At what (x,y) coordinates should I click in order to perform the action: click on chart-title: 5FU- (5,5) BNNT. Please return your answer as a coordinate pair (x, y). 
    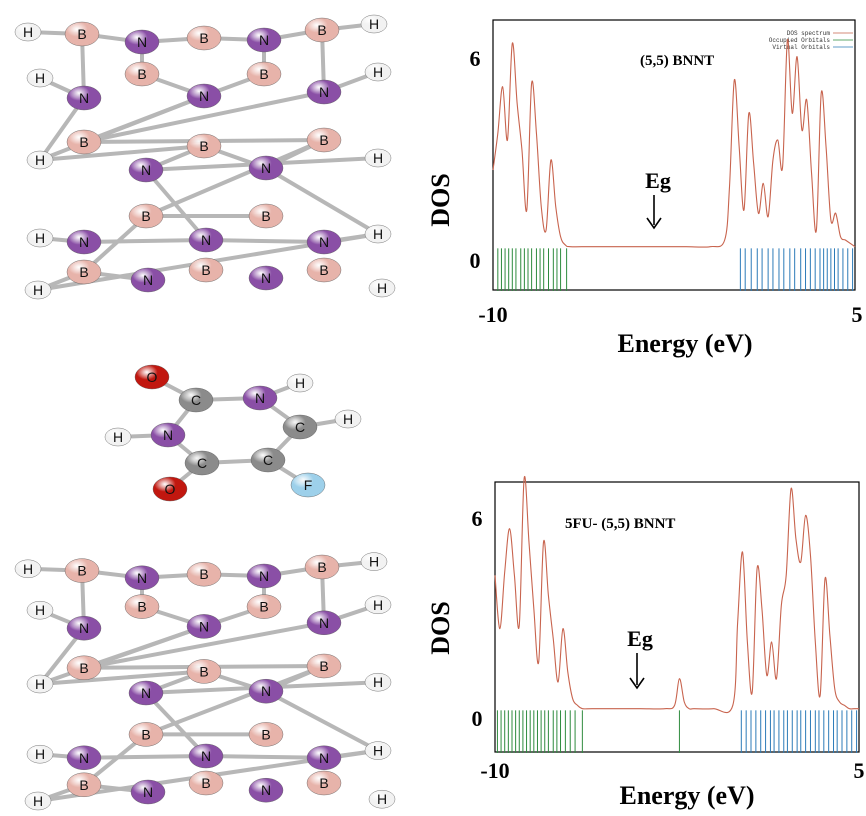
    Looking at the image, I should click on (620, 524).